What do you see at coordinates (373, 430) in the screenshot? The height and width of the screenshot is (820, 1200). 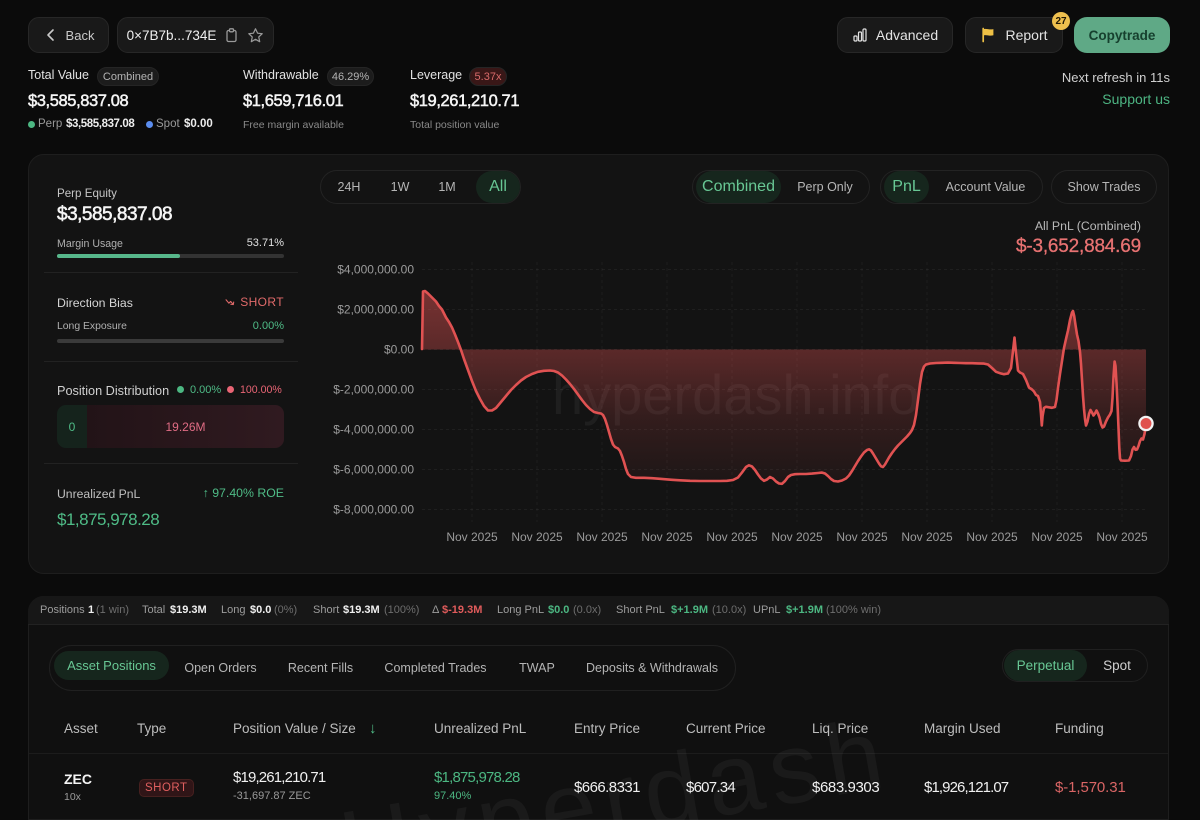 I see `svg-text: $-4,000,000.00` at bounding box center [373, 430].